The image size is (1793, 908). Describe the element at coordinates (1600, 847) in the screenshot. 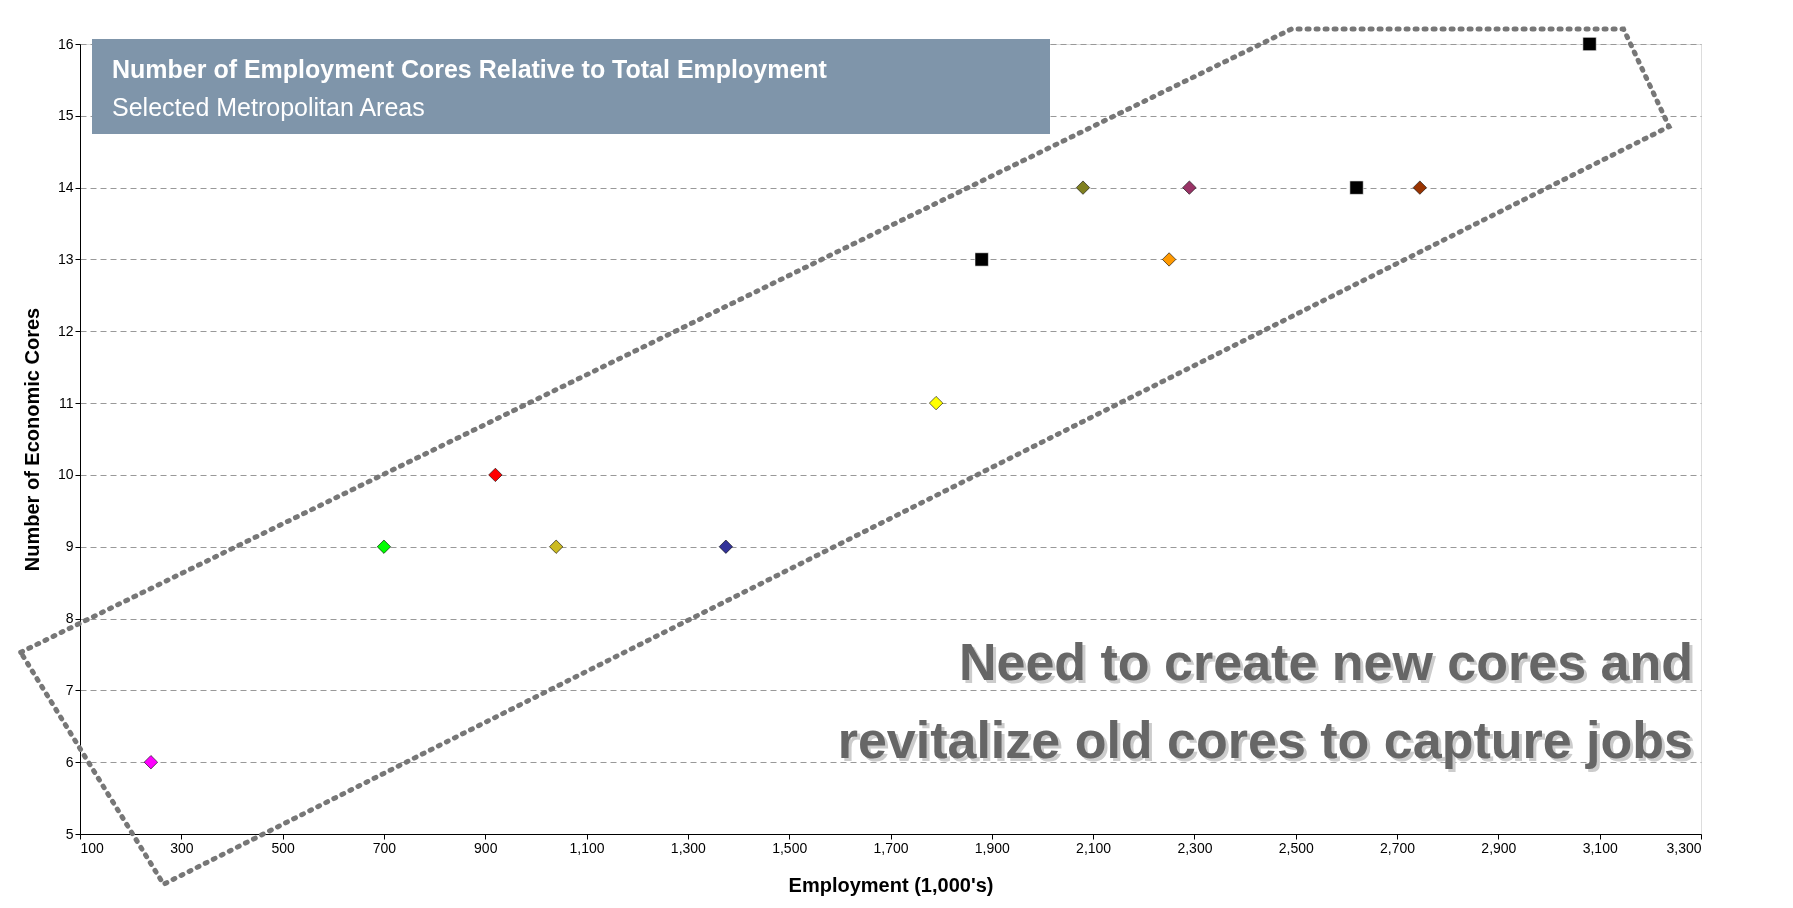

I see `x-tick-label: 3,100` at that location.